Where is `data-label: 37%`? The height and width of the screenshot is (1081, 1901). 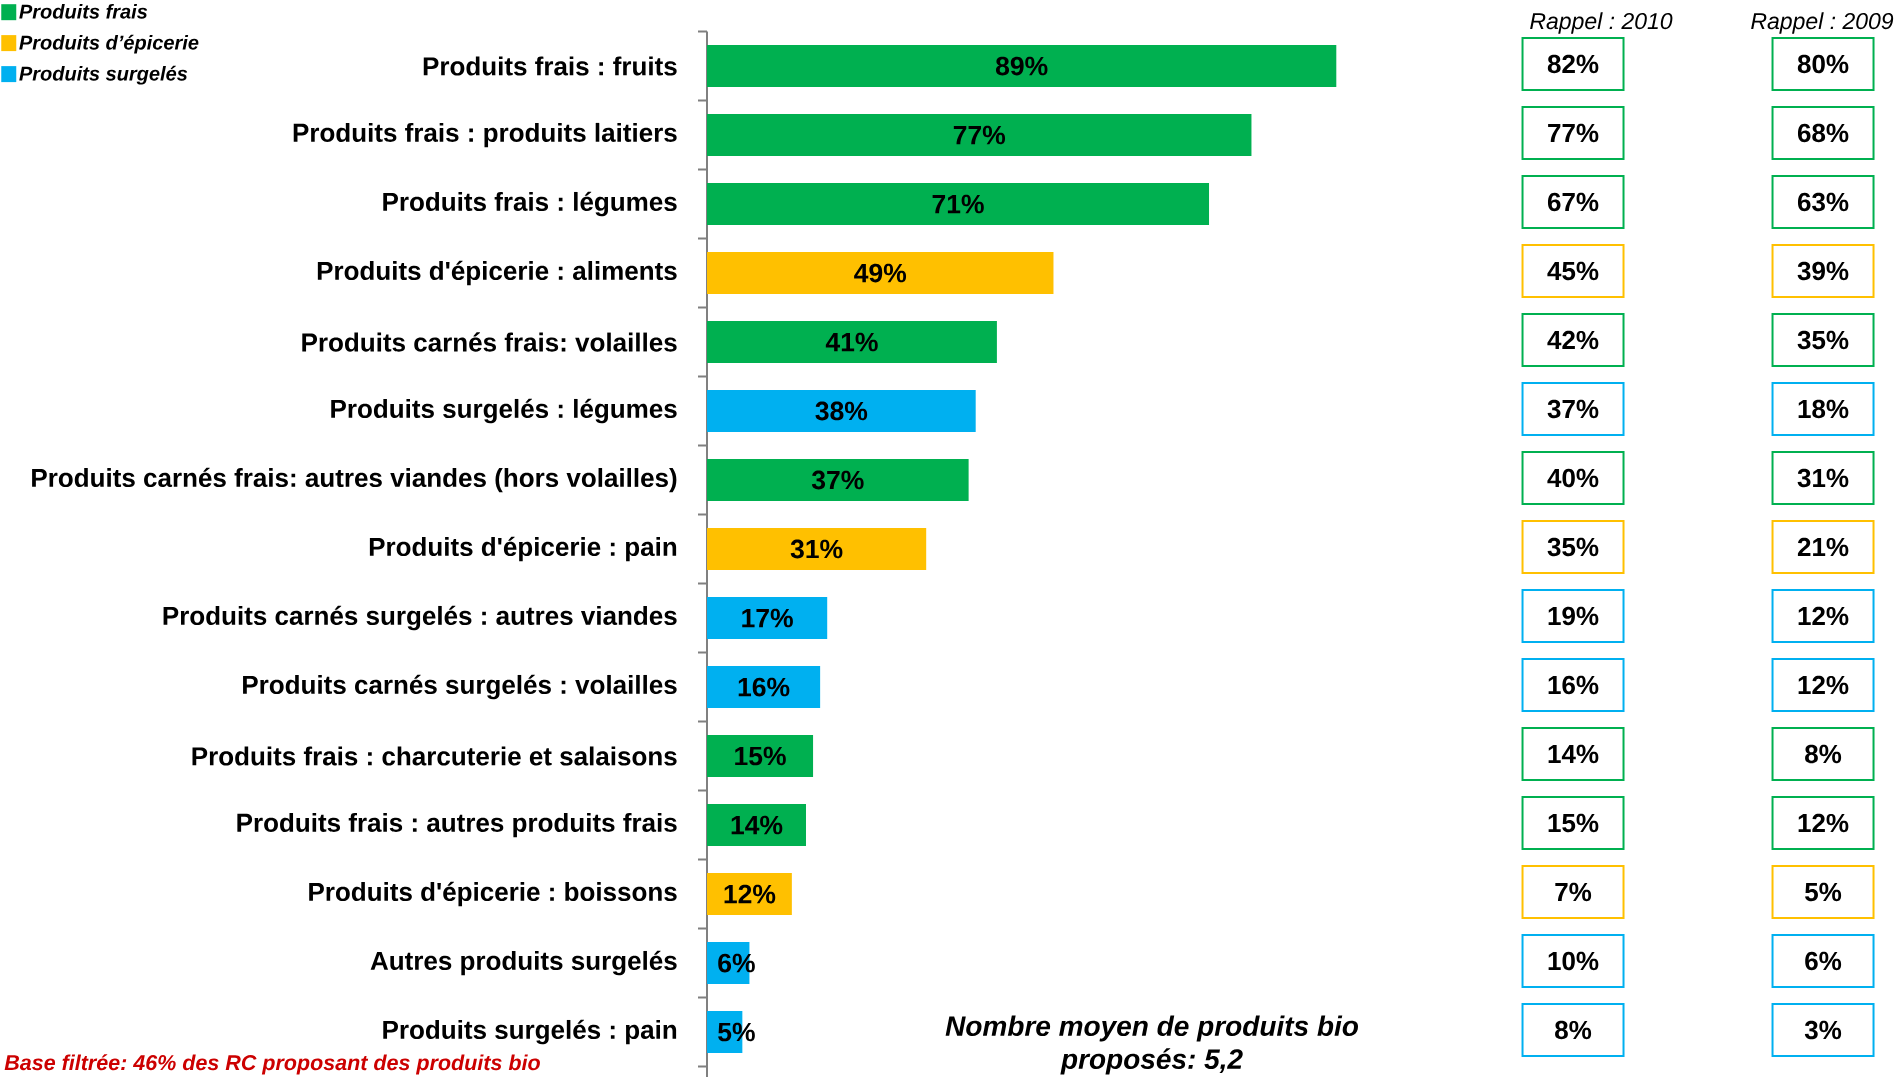 data-label: 37% is located at coordinates (837, 480).